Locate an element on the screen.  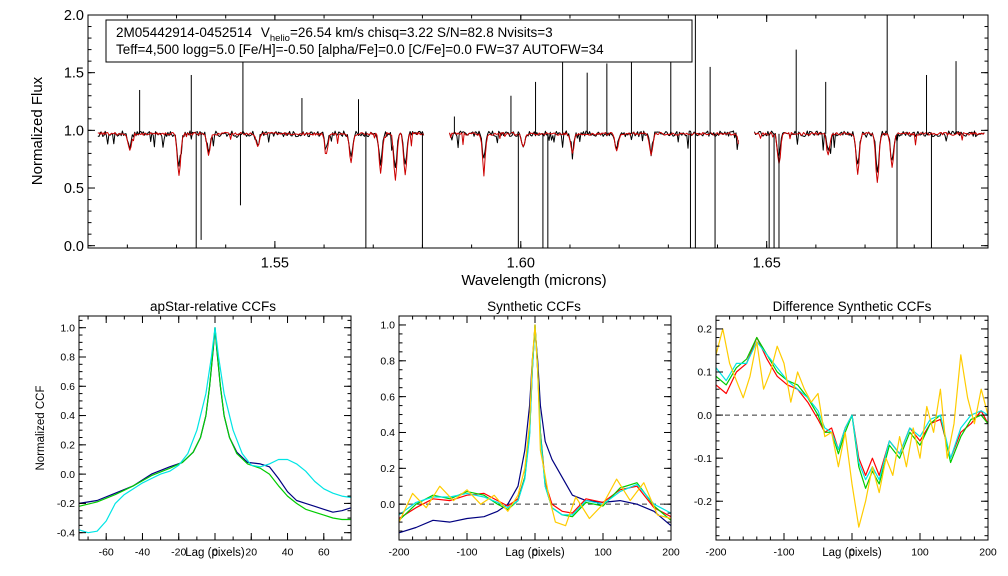
annotation-frame is located at coordinates (399, 41).